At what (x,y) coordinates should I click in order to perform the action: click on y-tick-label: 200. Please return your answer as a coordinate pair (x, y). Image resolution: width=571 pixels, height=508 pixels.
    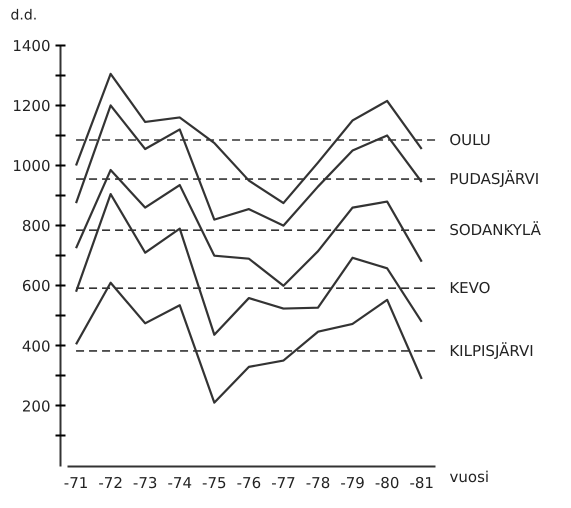
    Looking at the image, I should click on (36, 406).